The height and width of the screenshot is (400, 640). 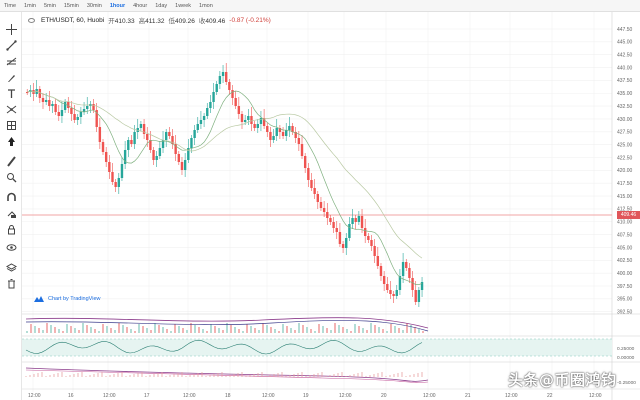 What do you see at coordinates (345, 396) in the screenshot?
I see `time-axis-label: 12:00` at bounding box center [345, 396].